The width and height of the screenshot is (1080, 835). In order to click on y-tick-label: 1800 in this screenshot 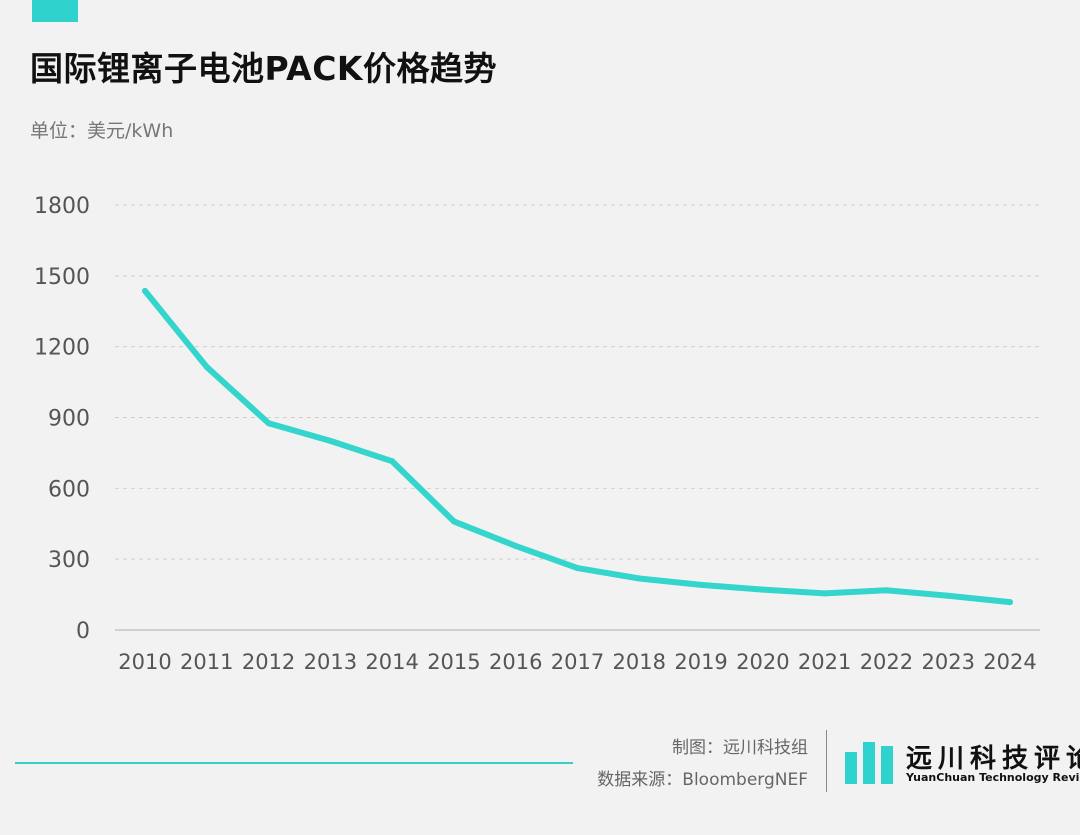, I will do `click(62, 206)`.